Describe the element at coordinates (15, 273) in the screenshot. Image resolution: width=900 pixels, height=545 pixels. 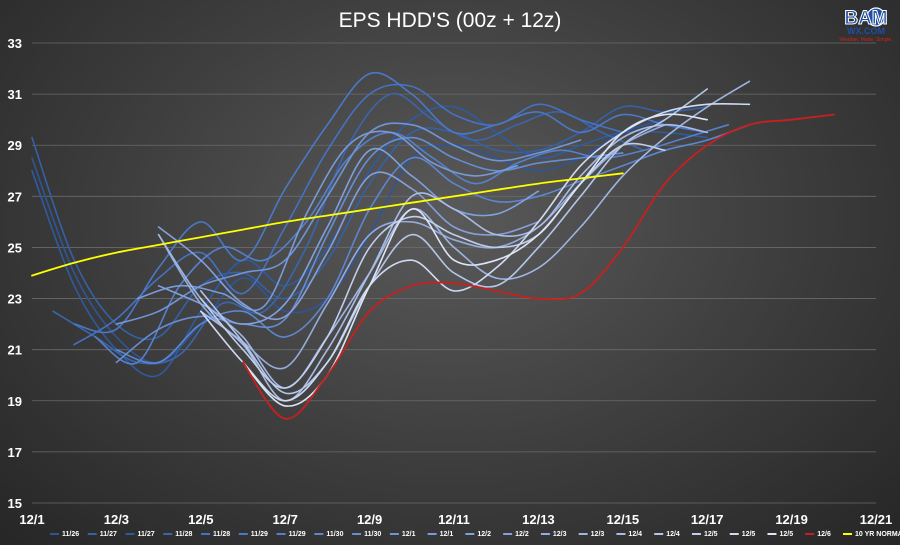
I see `y-axis-ticks: 15 17 19 21 23 25 27 29 31 33` at that location.